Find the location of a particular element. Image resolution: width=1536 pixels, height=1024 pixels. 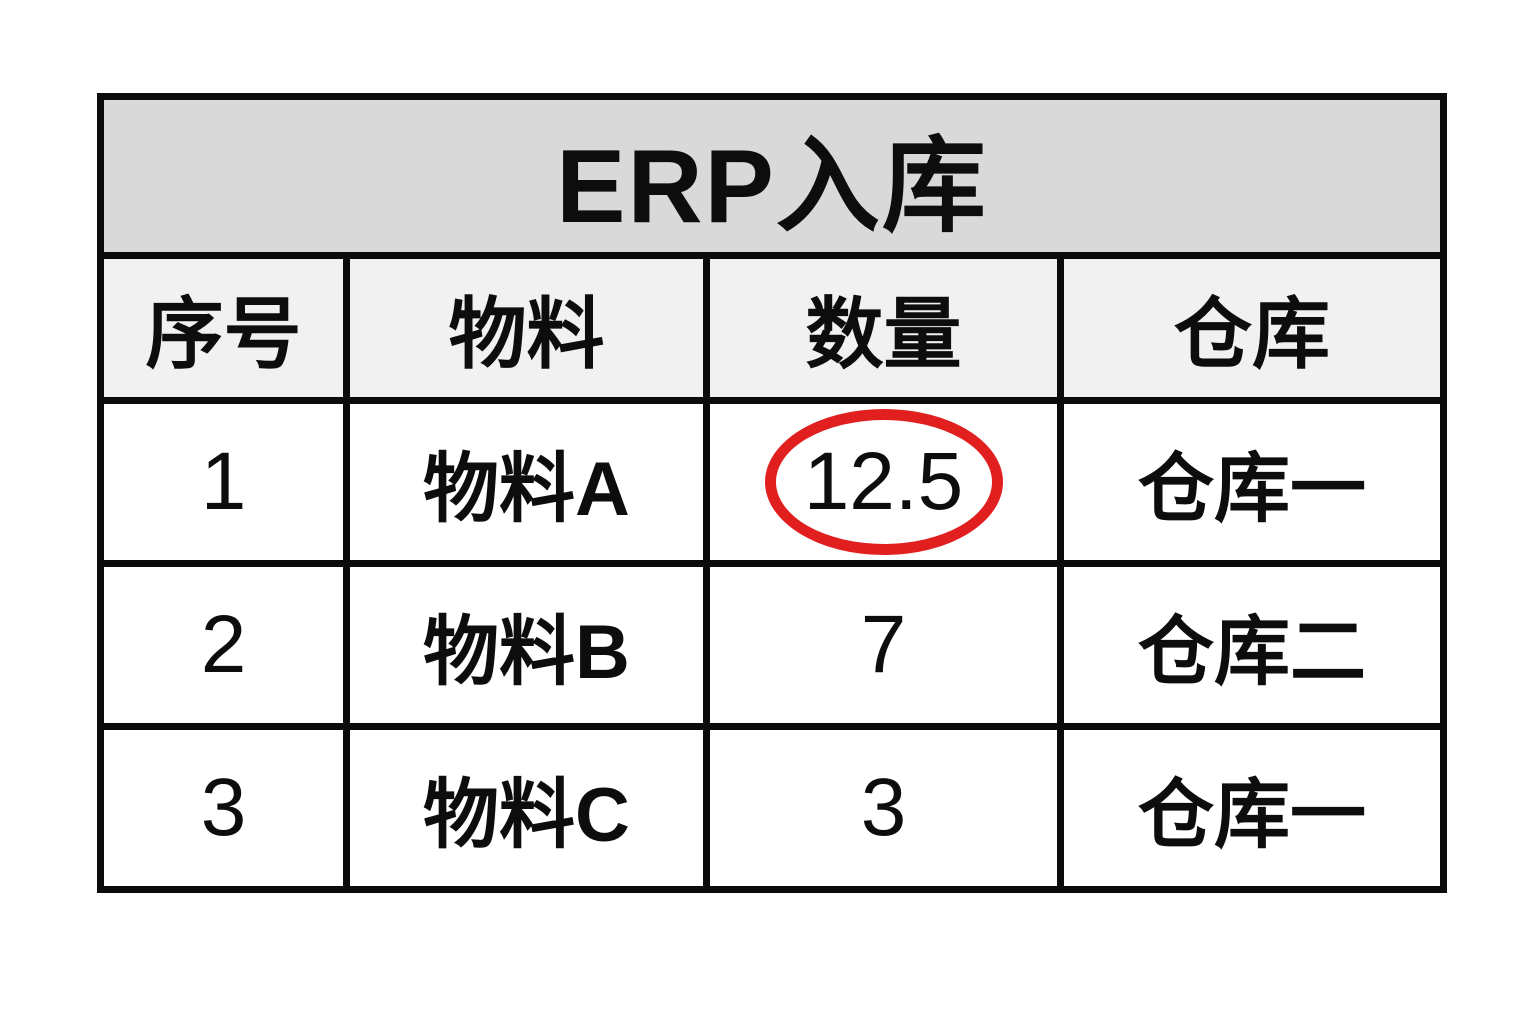

table-row: 1 物料A 12.5 仓库一 is located at coordinates (772, 482).